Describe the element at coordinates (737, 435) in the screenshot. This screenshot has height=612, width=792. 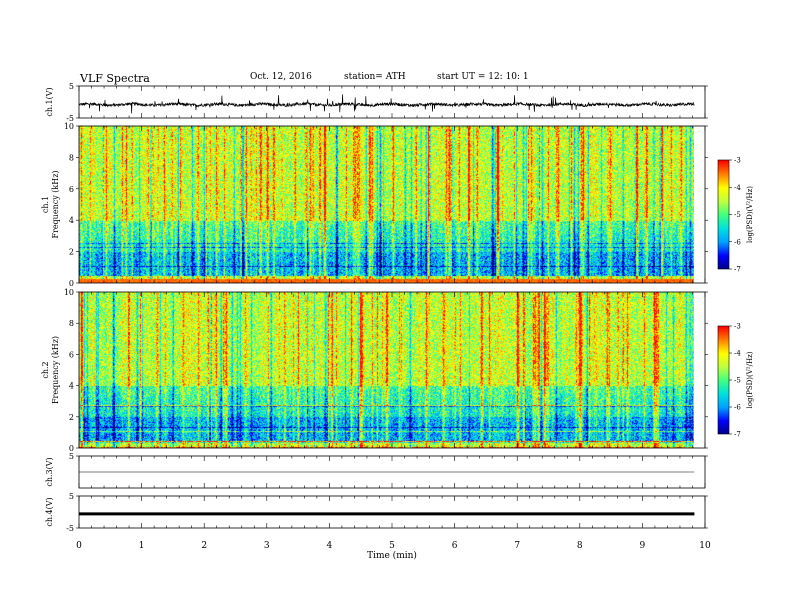
I see `ch2-colorbar-tick-label: -7` at that location.